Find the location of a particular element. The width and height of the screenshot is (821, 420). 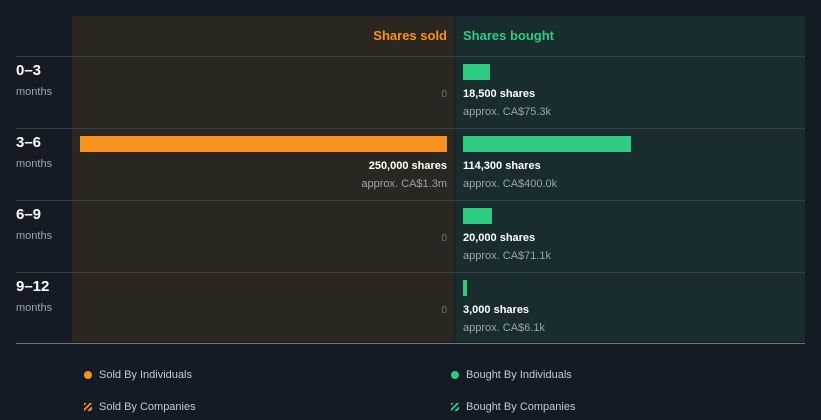

bought-shares-label: 20,000 shares is located at coordinates (499, 238).